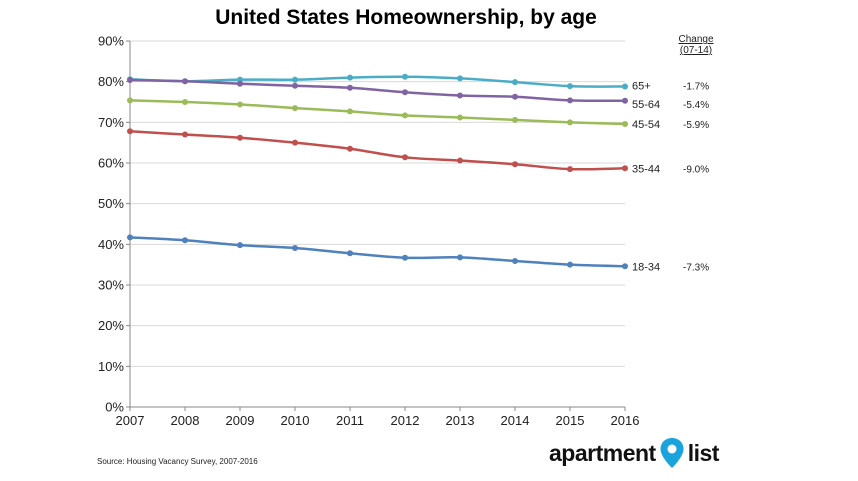 This screenshot has width=858, height=481. I want to click on y-tick-label: 60%, so click(111, 163).